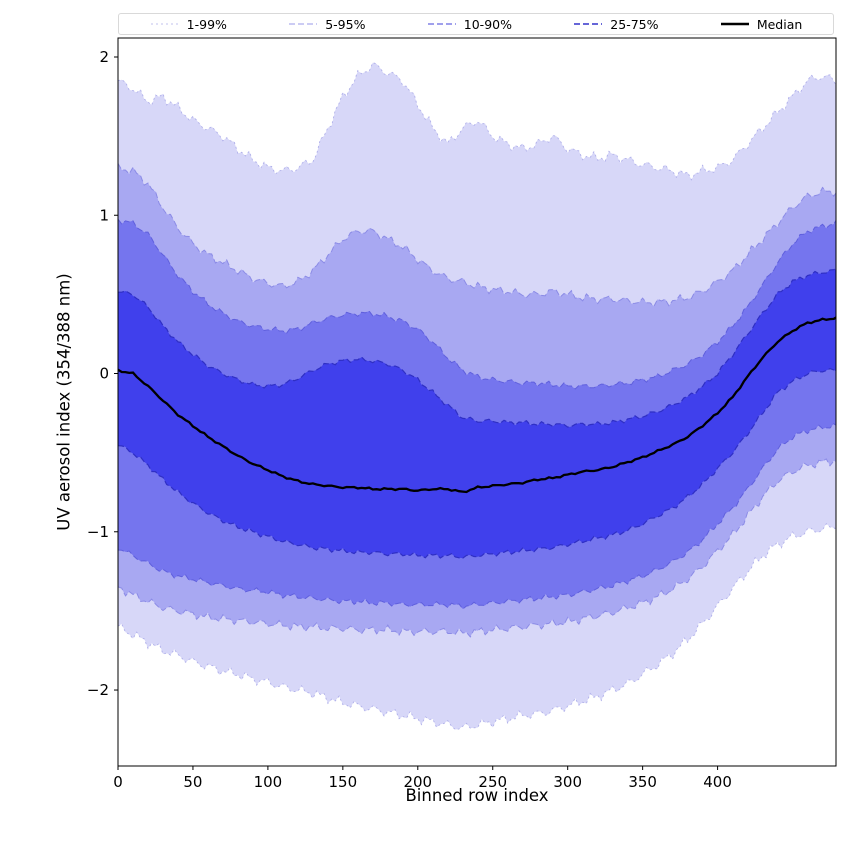 This screenshot has width=850, height=850. Describe the element at coordinates (477, 121) in the screenshot. I see `percentile-line-p99` at that location.